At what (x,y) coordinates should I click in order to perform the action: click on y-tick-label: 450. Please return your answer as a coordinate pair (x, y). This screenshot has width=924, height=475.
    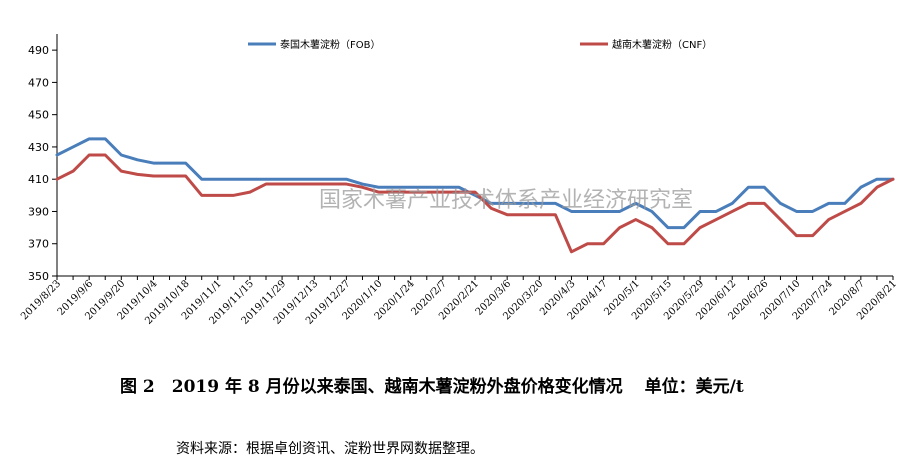
    Looking at the image, I should click on (38, 115).